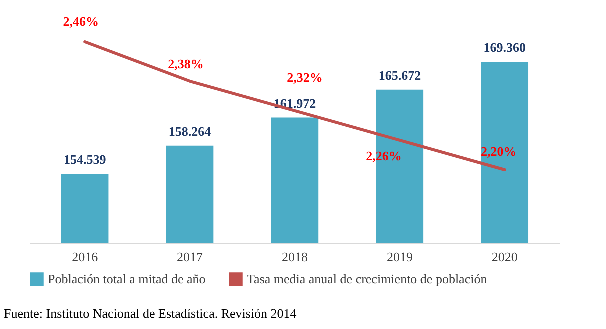  Describe the element at coordinates (399, 257) in the screenshot. I see `x-tick-label: 2019` at that location.